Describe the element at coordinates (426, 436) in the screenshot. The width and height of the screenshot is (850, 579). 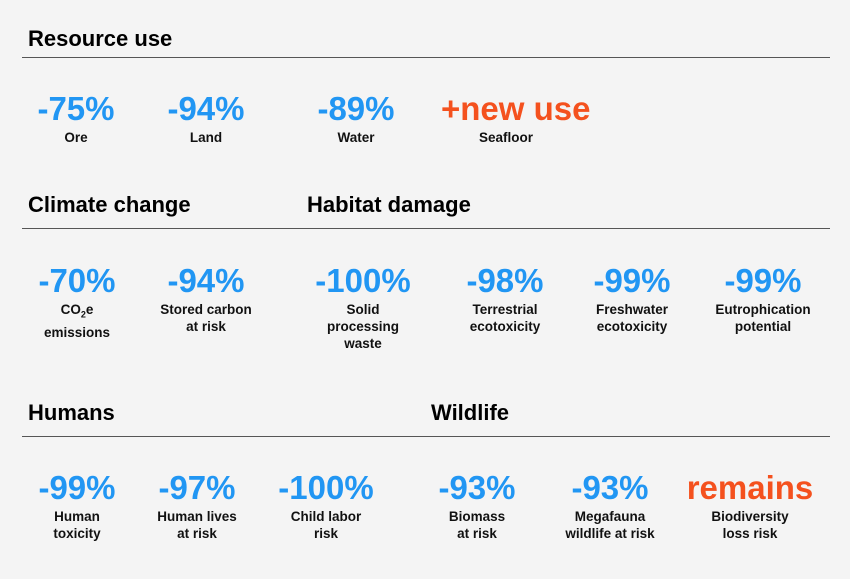
I see `divider-humans-wildlife` at that location.